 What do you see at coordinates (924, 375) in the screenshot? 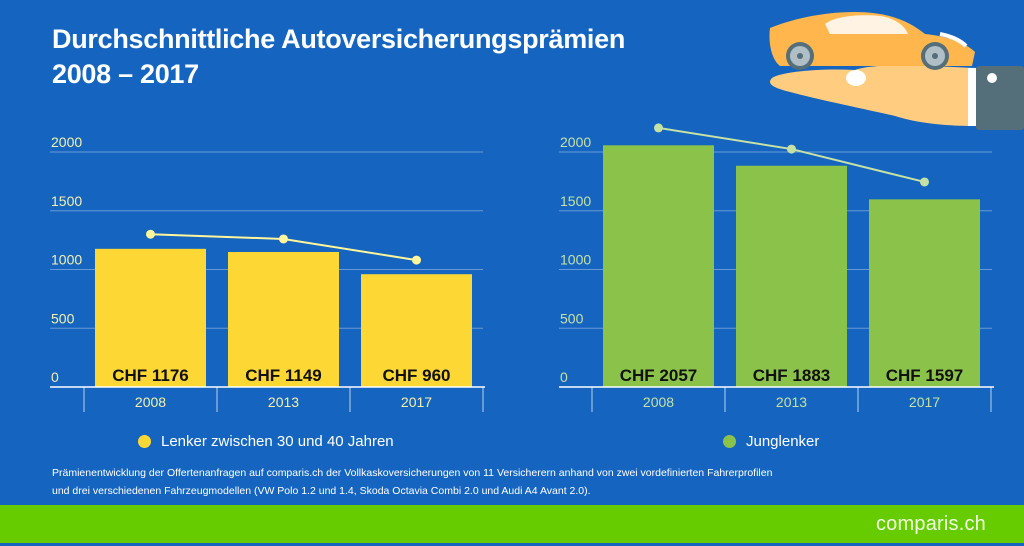
I see `bar-data-label: CHF 1597` at bounding box center [924, 375].